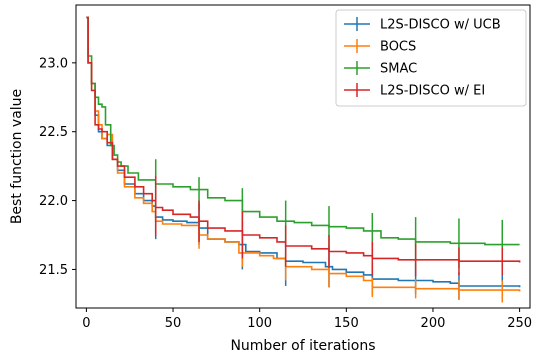 The image size is (538, 356). What do you see at coordinates (519, 323) in the screenshot?
I see `x-tick-label: 250` at bounding box center [519, 323].